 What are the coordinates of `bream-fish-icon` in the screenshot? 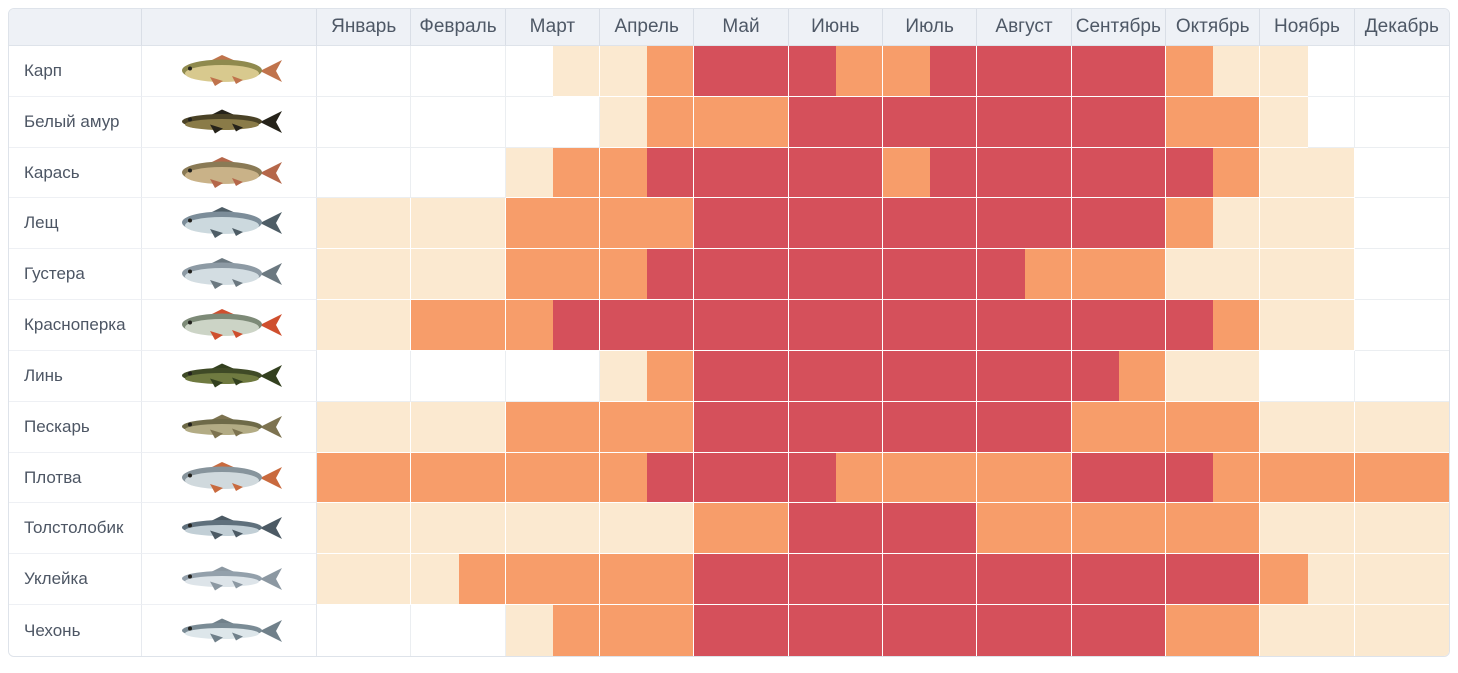 It's located at (232, 223).